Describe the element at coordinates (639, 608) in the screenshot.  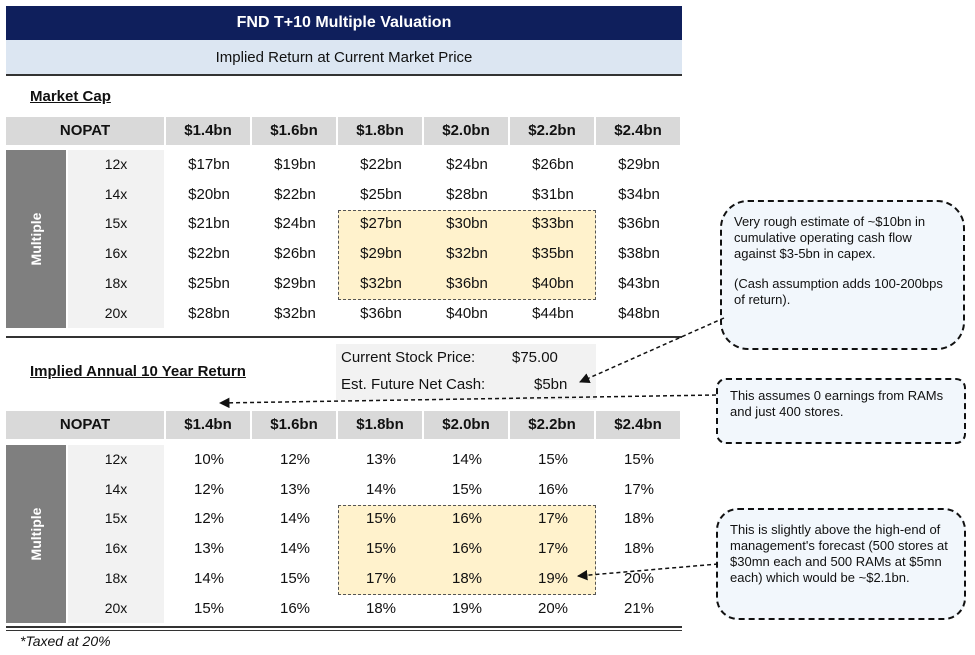
I see `ret-cell: 21%` at that location.